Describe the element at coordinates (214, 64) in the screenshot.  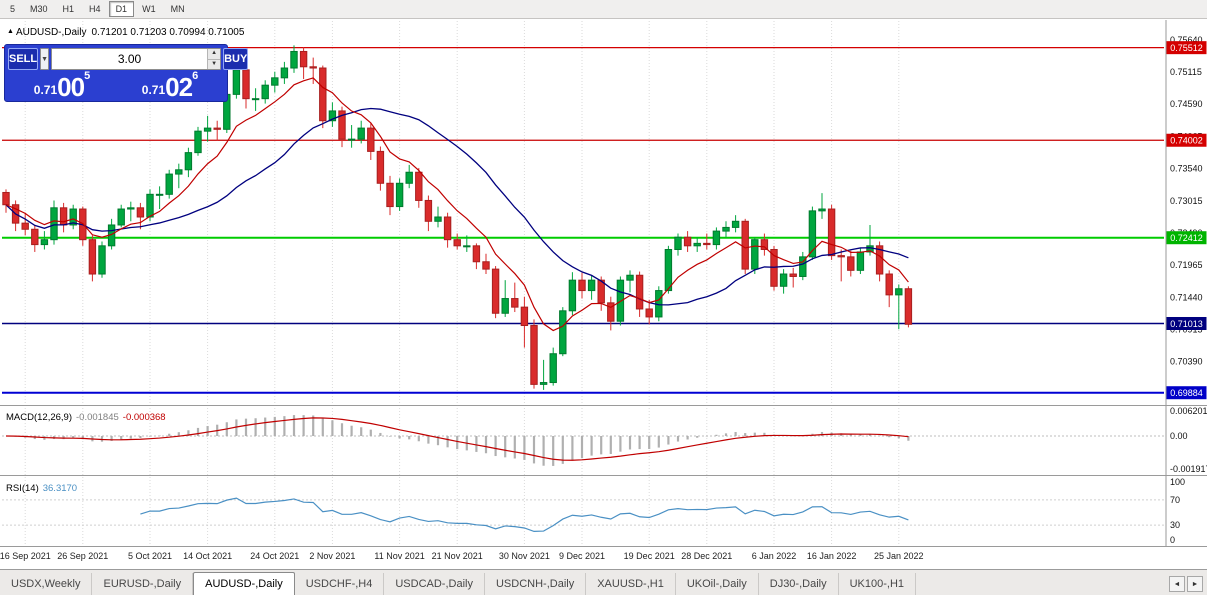
I see `volume-down-button: ▼` at that location.